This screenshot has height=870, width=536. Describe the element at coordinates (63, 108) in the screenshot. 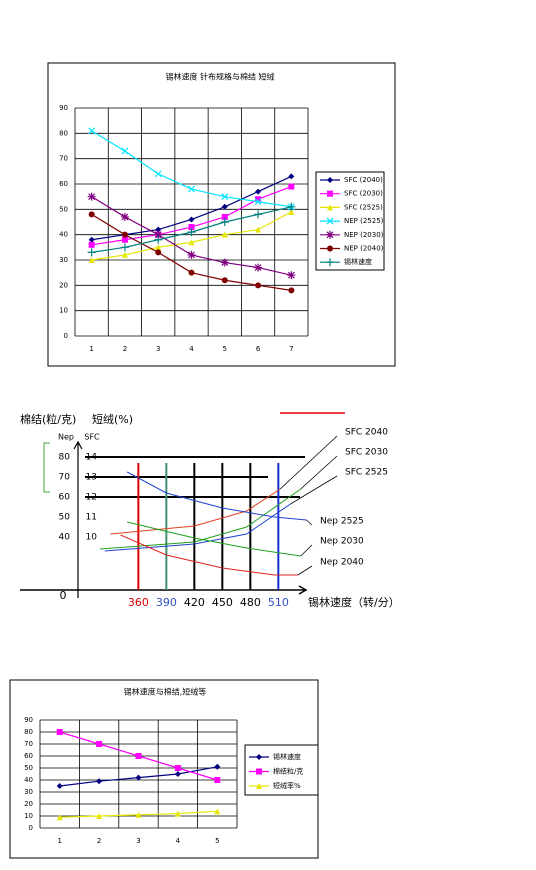

I see `y-tick-label: 90` at that location.